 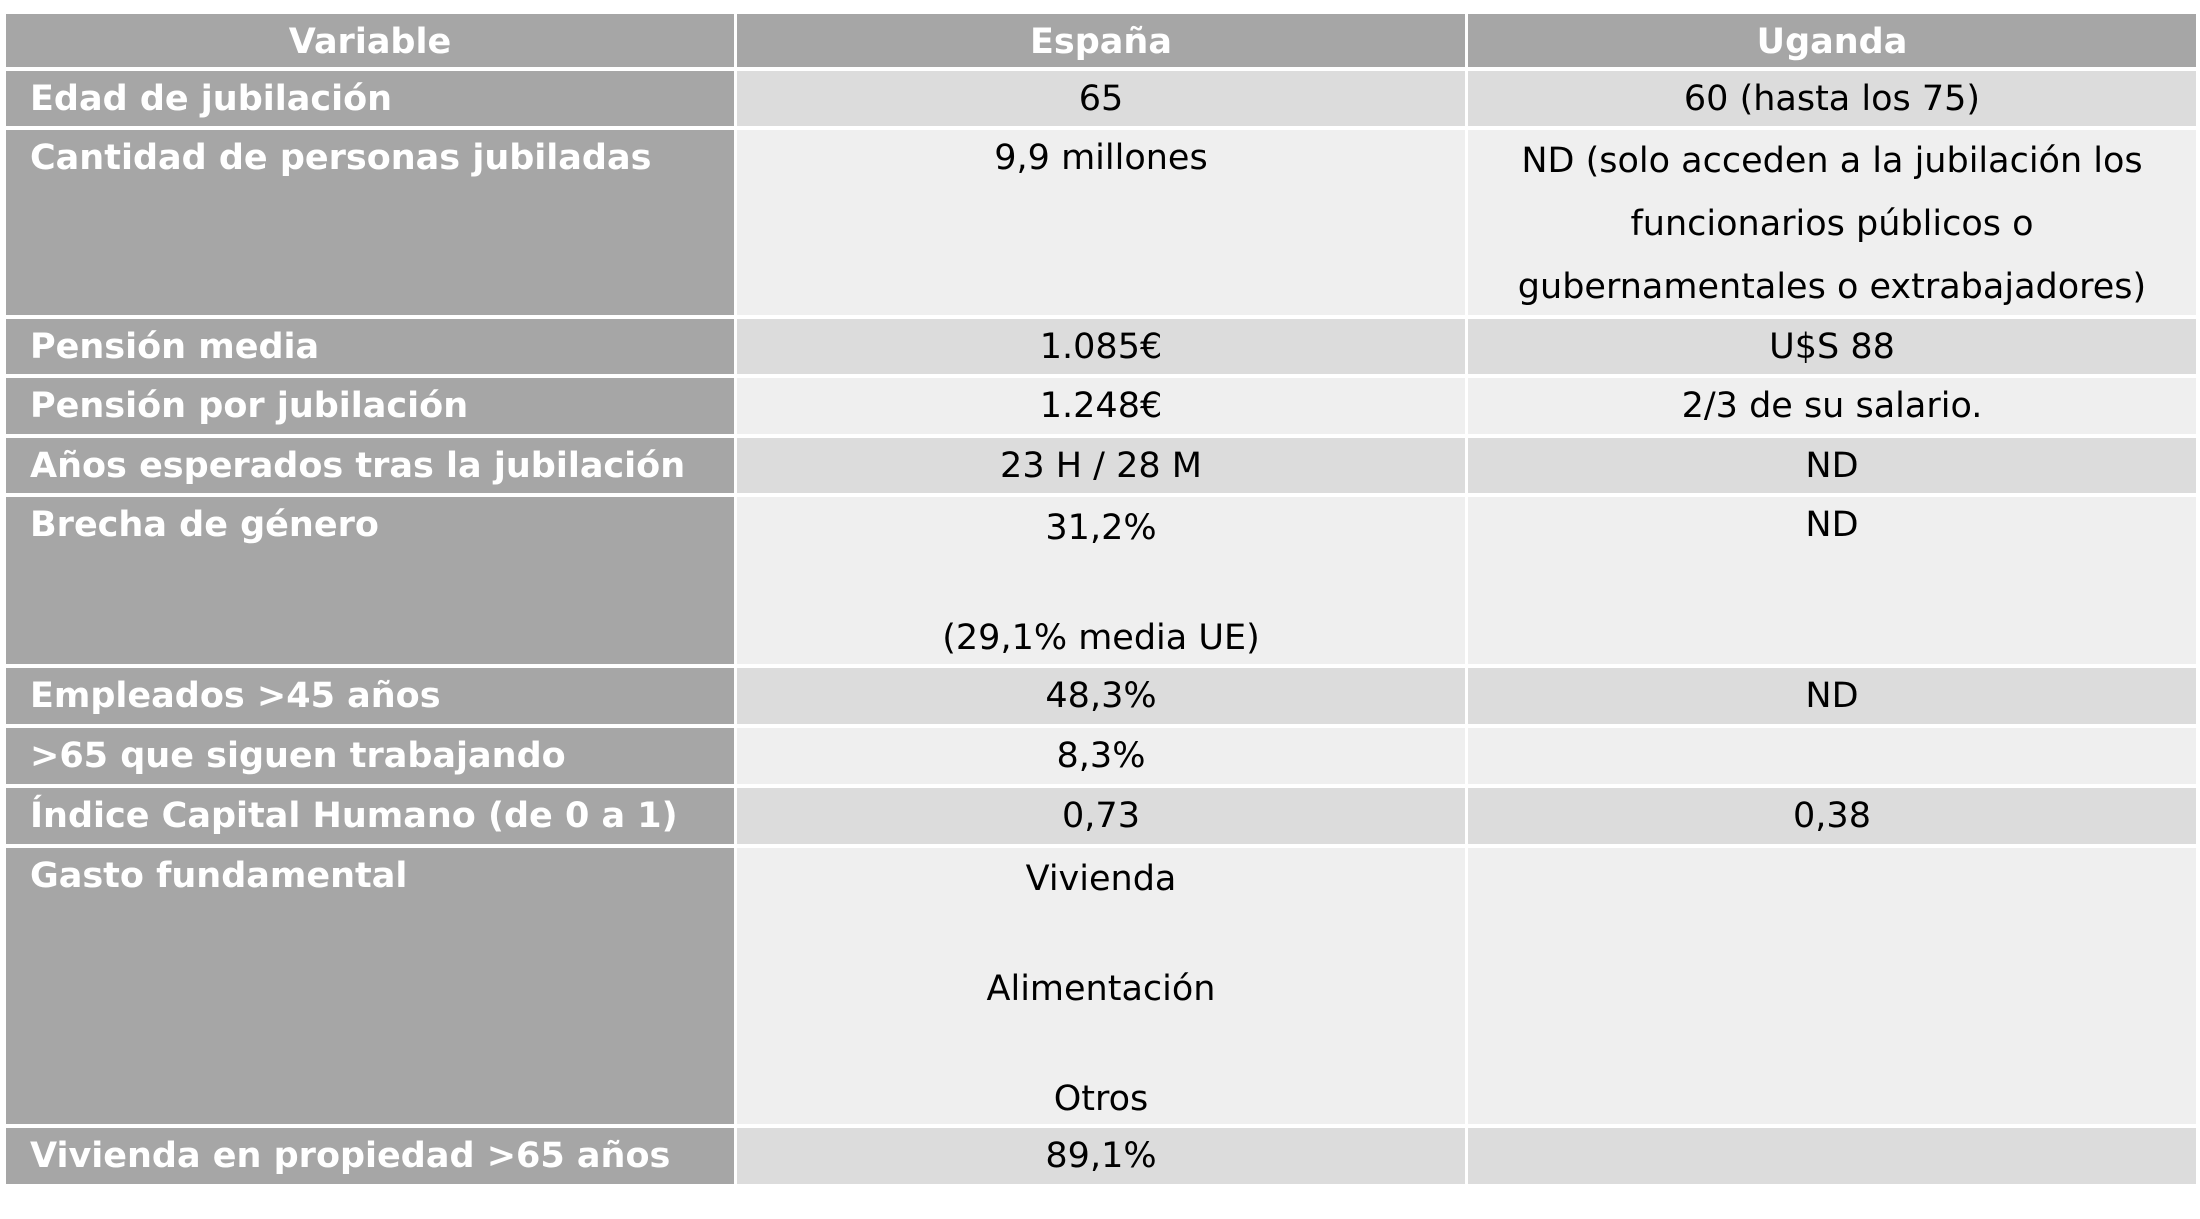 What do you see at coordinates (370, 816) in the screenshot?
I see `row-variable: Índice Capital Humano (de 0 a 1)` at bounding box center [370, 816].